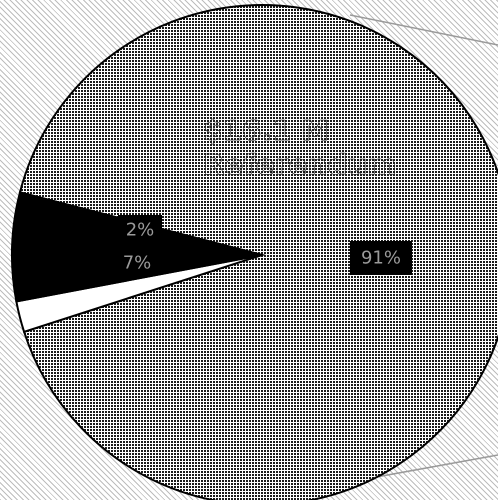 Image resolution: width=498 pixels, height=500 pixels. Describe the element at coordinates (266, 130) in the screenshot. I see `annotation-line-1: $16.1 M` at that location.